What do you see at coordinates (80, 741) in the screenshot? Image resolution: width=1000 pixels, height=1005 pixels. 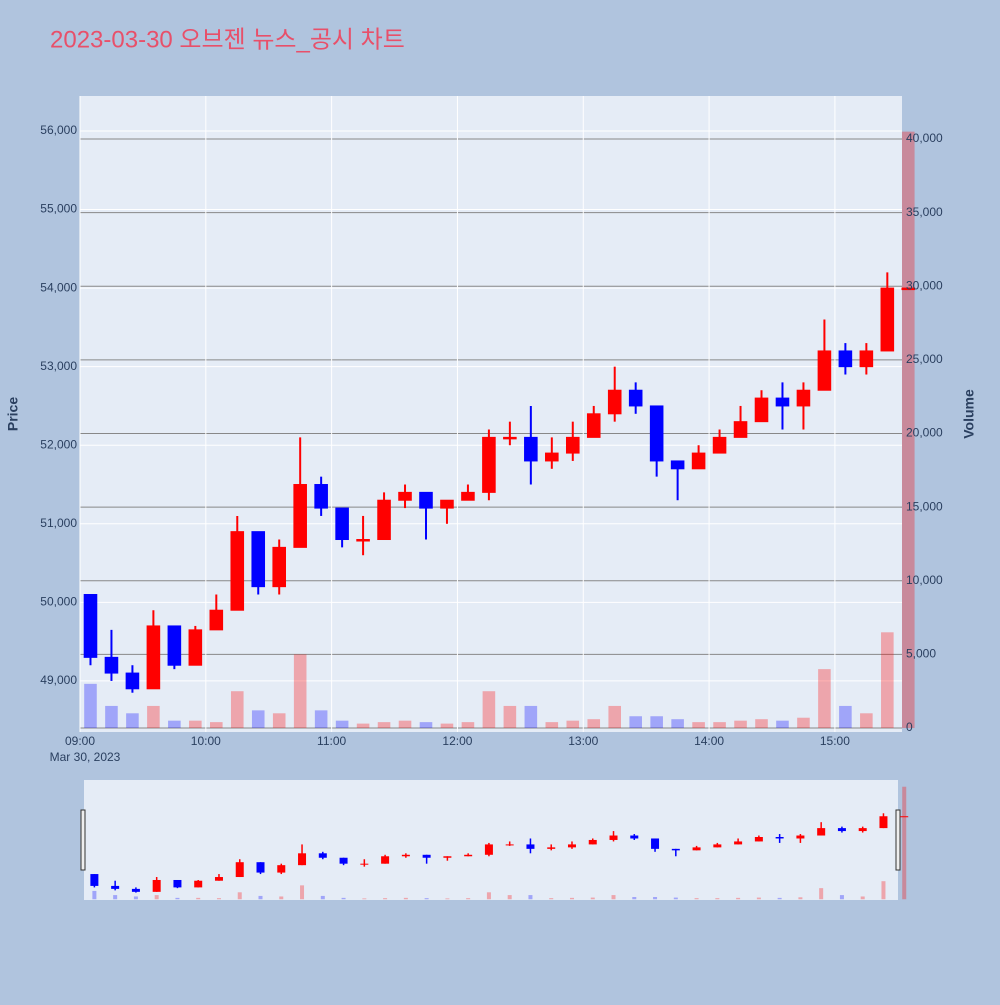 I see `x-tick-label: 09:00` at bounding box center [80, 741].